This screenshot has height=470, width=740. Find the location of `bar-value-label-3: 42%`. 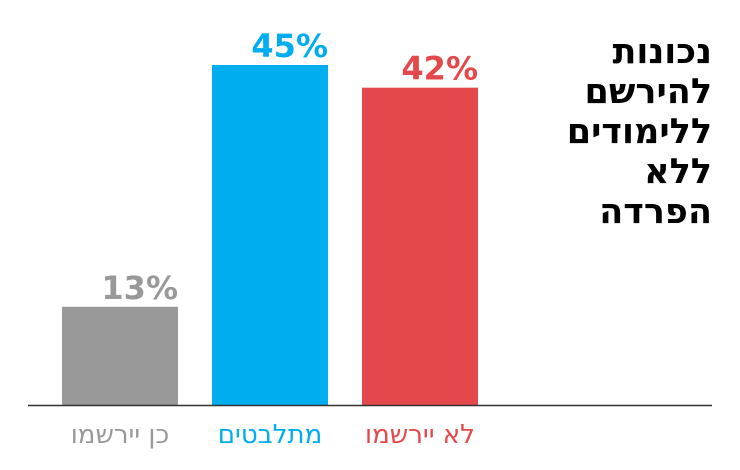

bar-value-label-3: 42% is located at coordinates (439, 69).